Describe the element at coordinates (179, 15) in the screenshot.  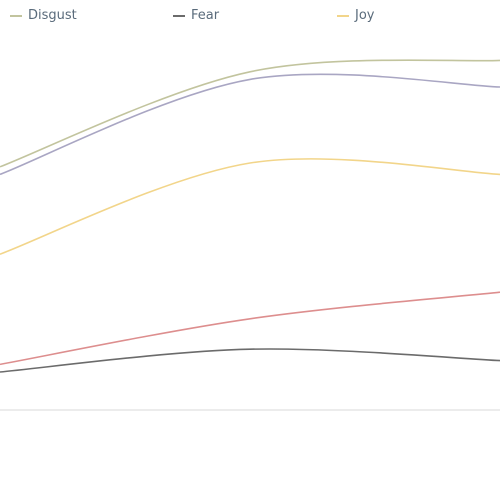
I see `legend-swatch-fear` at that location.